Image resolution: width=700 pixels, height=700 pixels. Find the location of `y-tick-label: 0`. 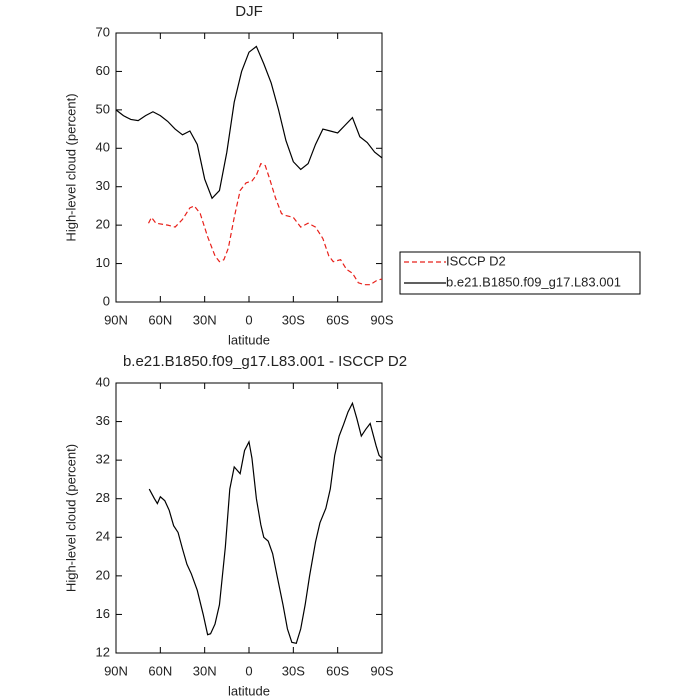

y-tick-label: 0 is located at coordinates (106, 300).